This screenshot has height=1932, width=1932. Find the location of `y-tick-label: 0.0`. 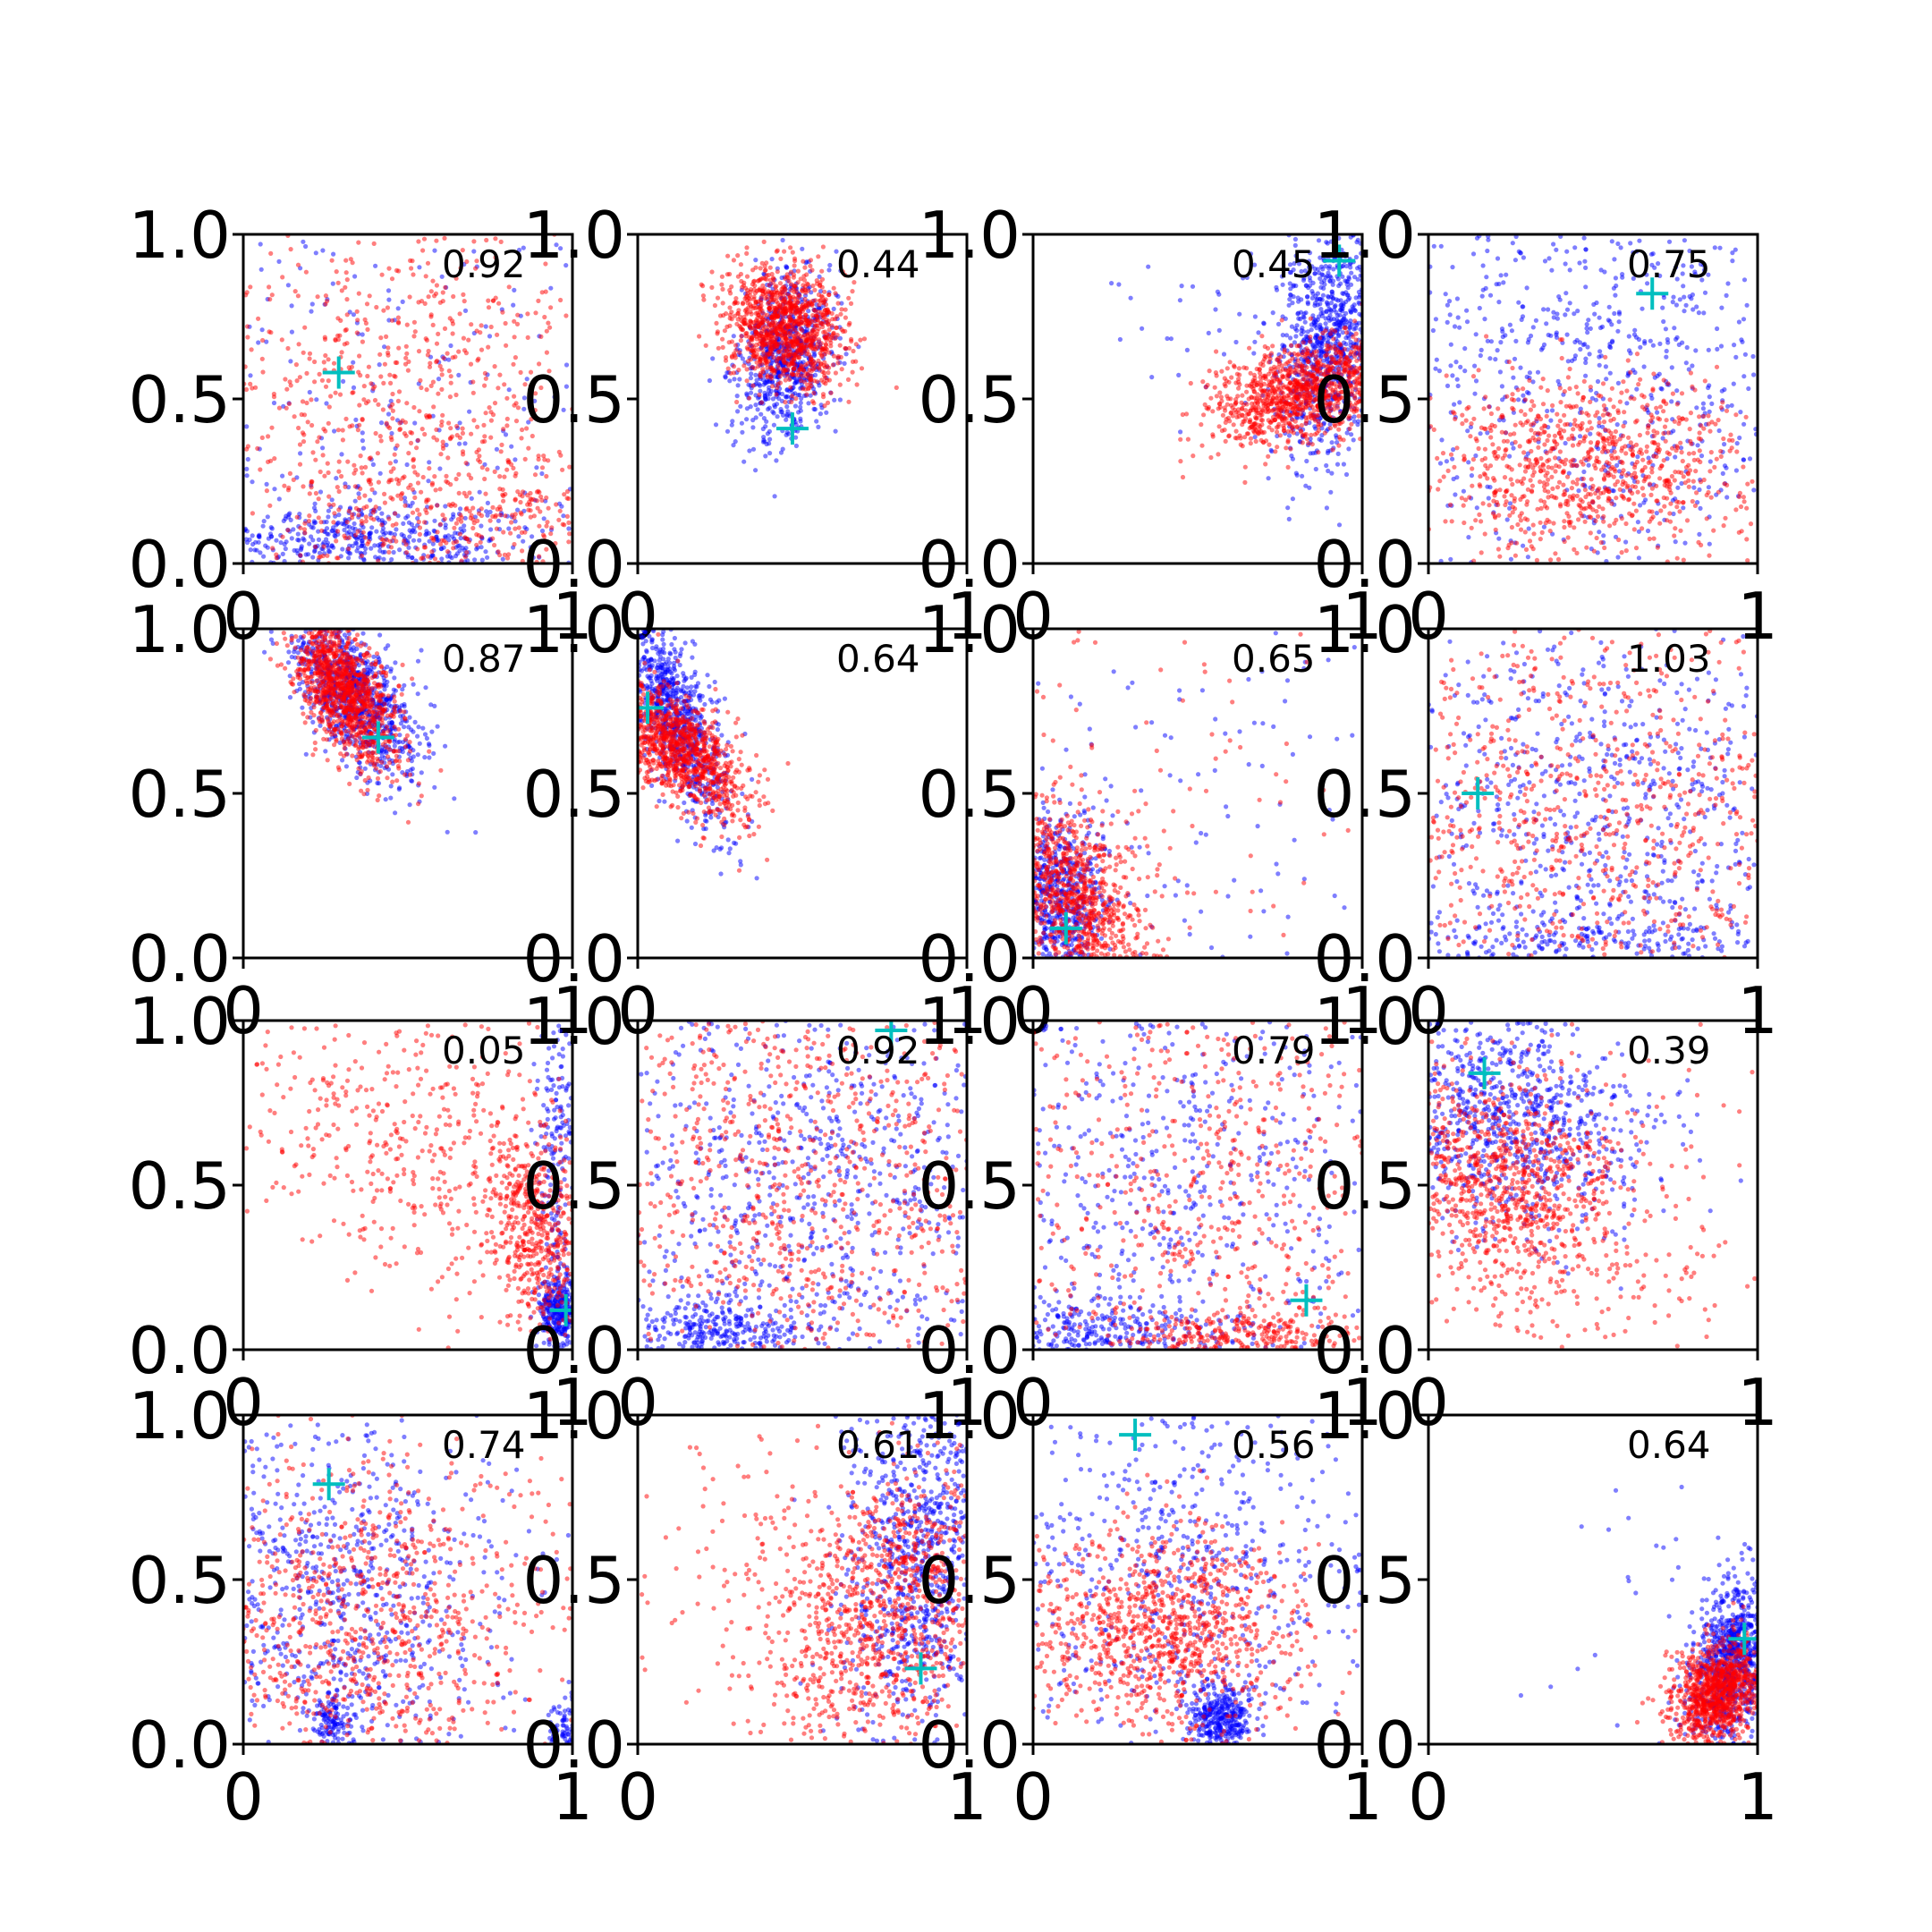

y-tick-label: 0.0 is located at coordinates (179, 564).